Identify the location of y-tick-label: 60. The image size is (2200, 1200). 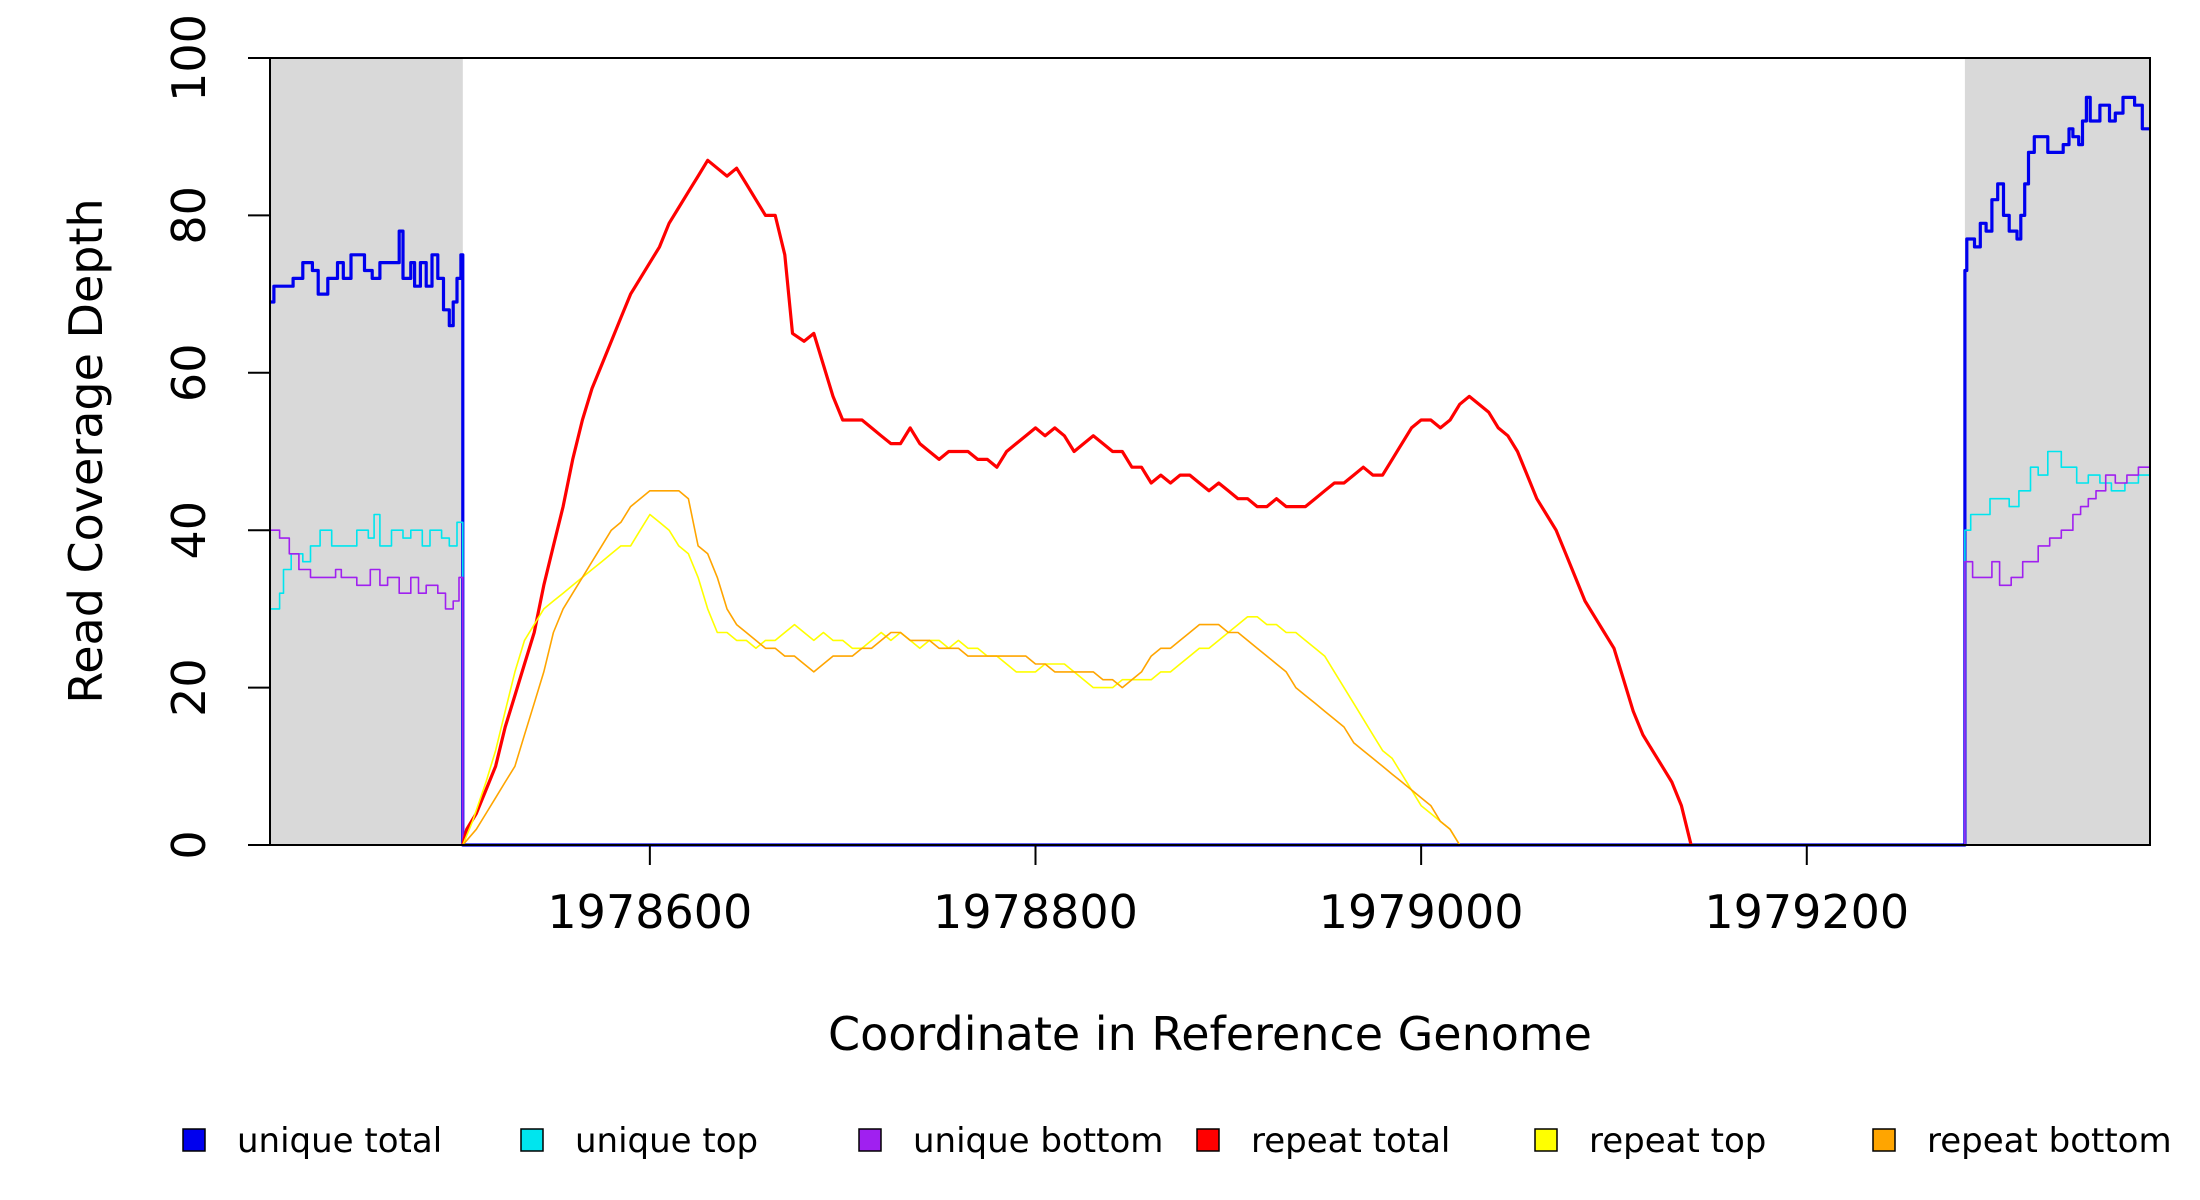
(189, 373).